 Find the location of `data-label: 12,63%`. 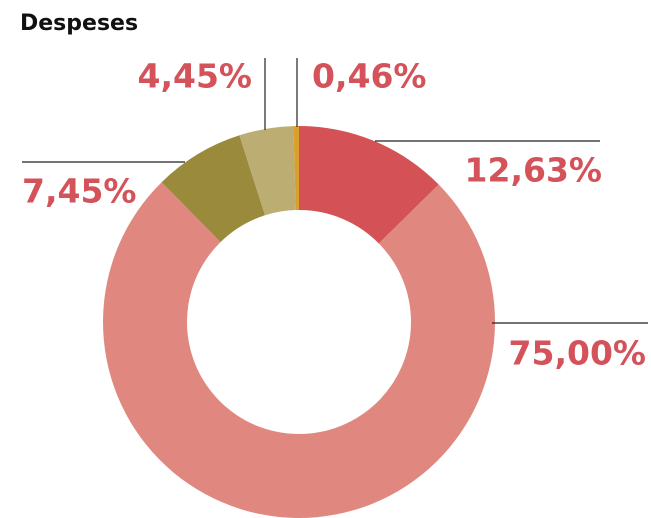

data-label: 12,63% is located at coordinates (533, 170).